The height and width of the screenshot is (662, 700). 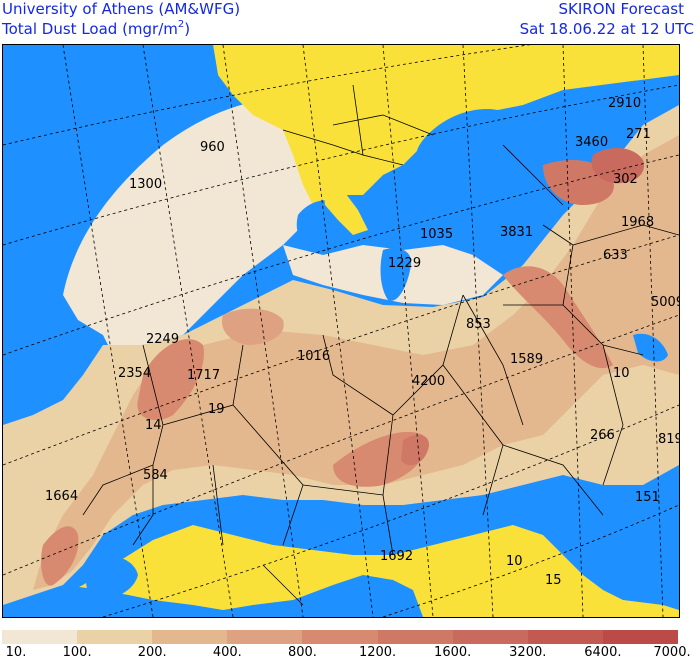 I want to click on value-2249: 2249, so click(x=162, y=339).